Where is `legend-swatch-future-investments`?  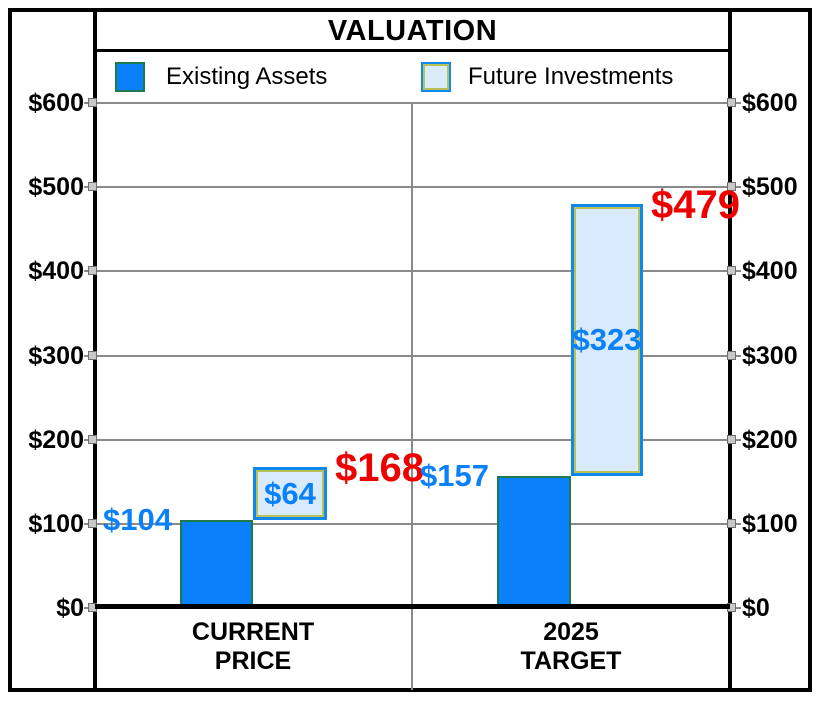 legend-swatch-future-investments is located at coordinates (436, 77).